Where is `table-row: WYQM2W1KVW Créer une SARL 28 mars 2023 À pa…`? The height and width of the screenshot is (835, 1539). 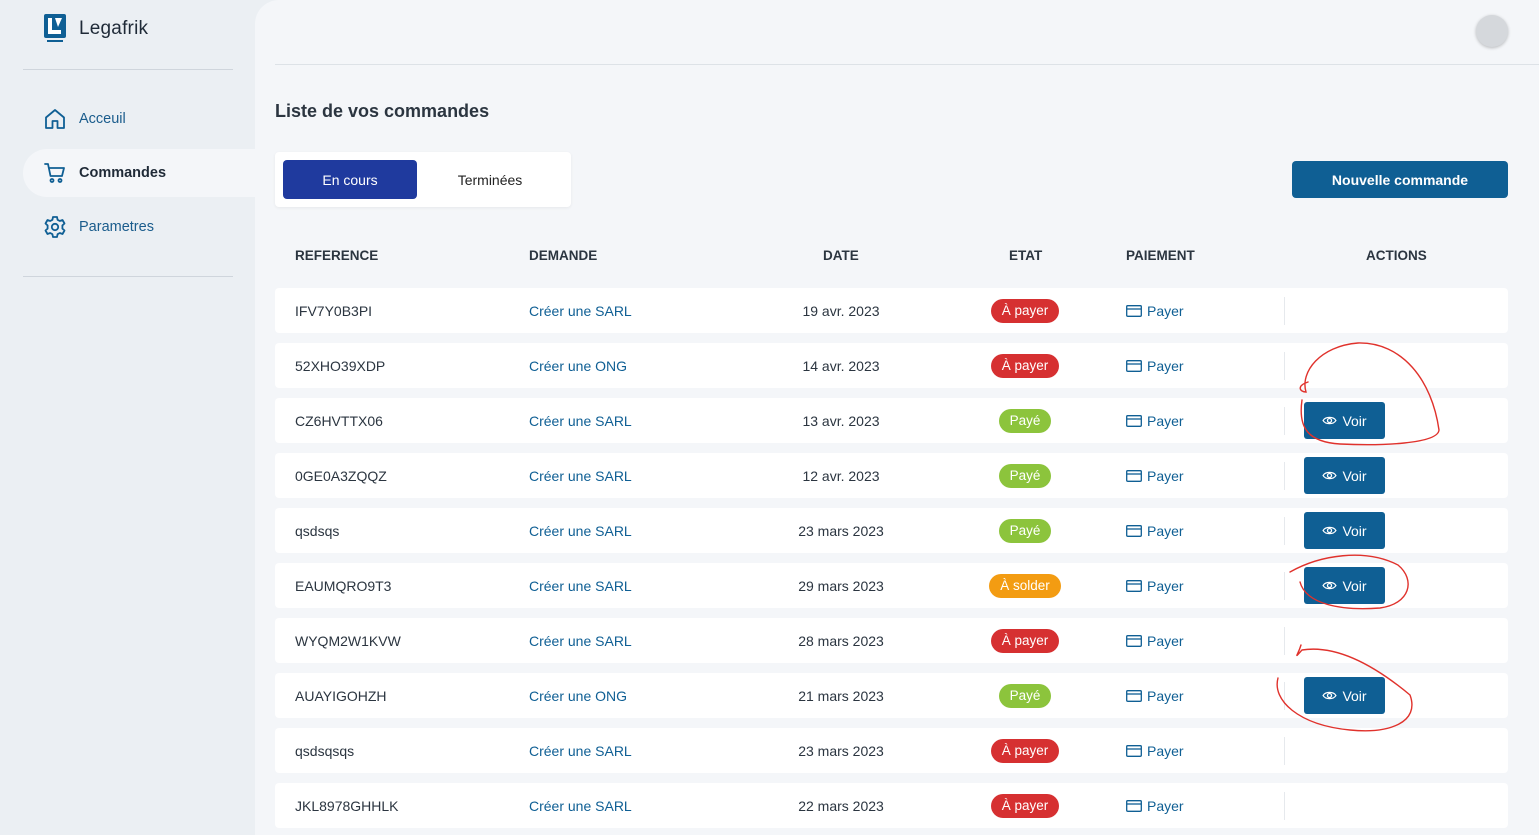
table-row: WYQM2W1KVW Créer une SARL 28 mars 2023 À pa… is located at coordinates (891, 640).